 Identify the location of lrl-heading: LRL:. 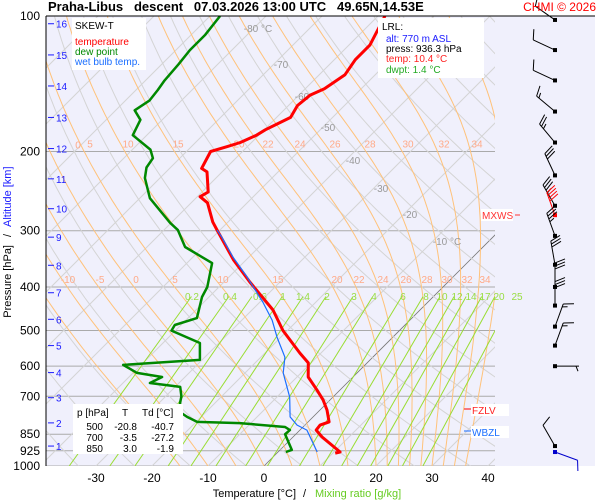
(392, 27).